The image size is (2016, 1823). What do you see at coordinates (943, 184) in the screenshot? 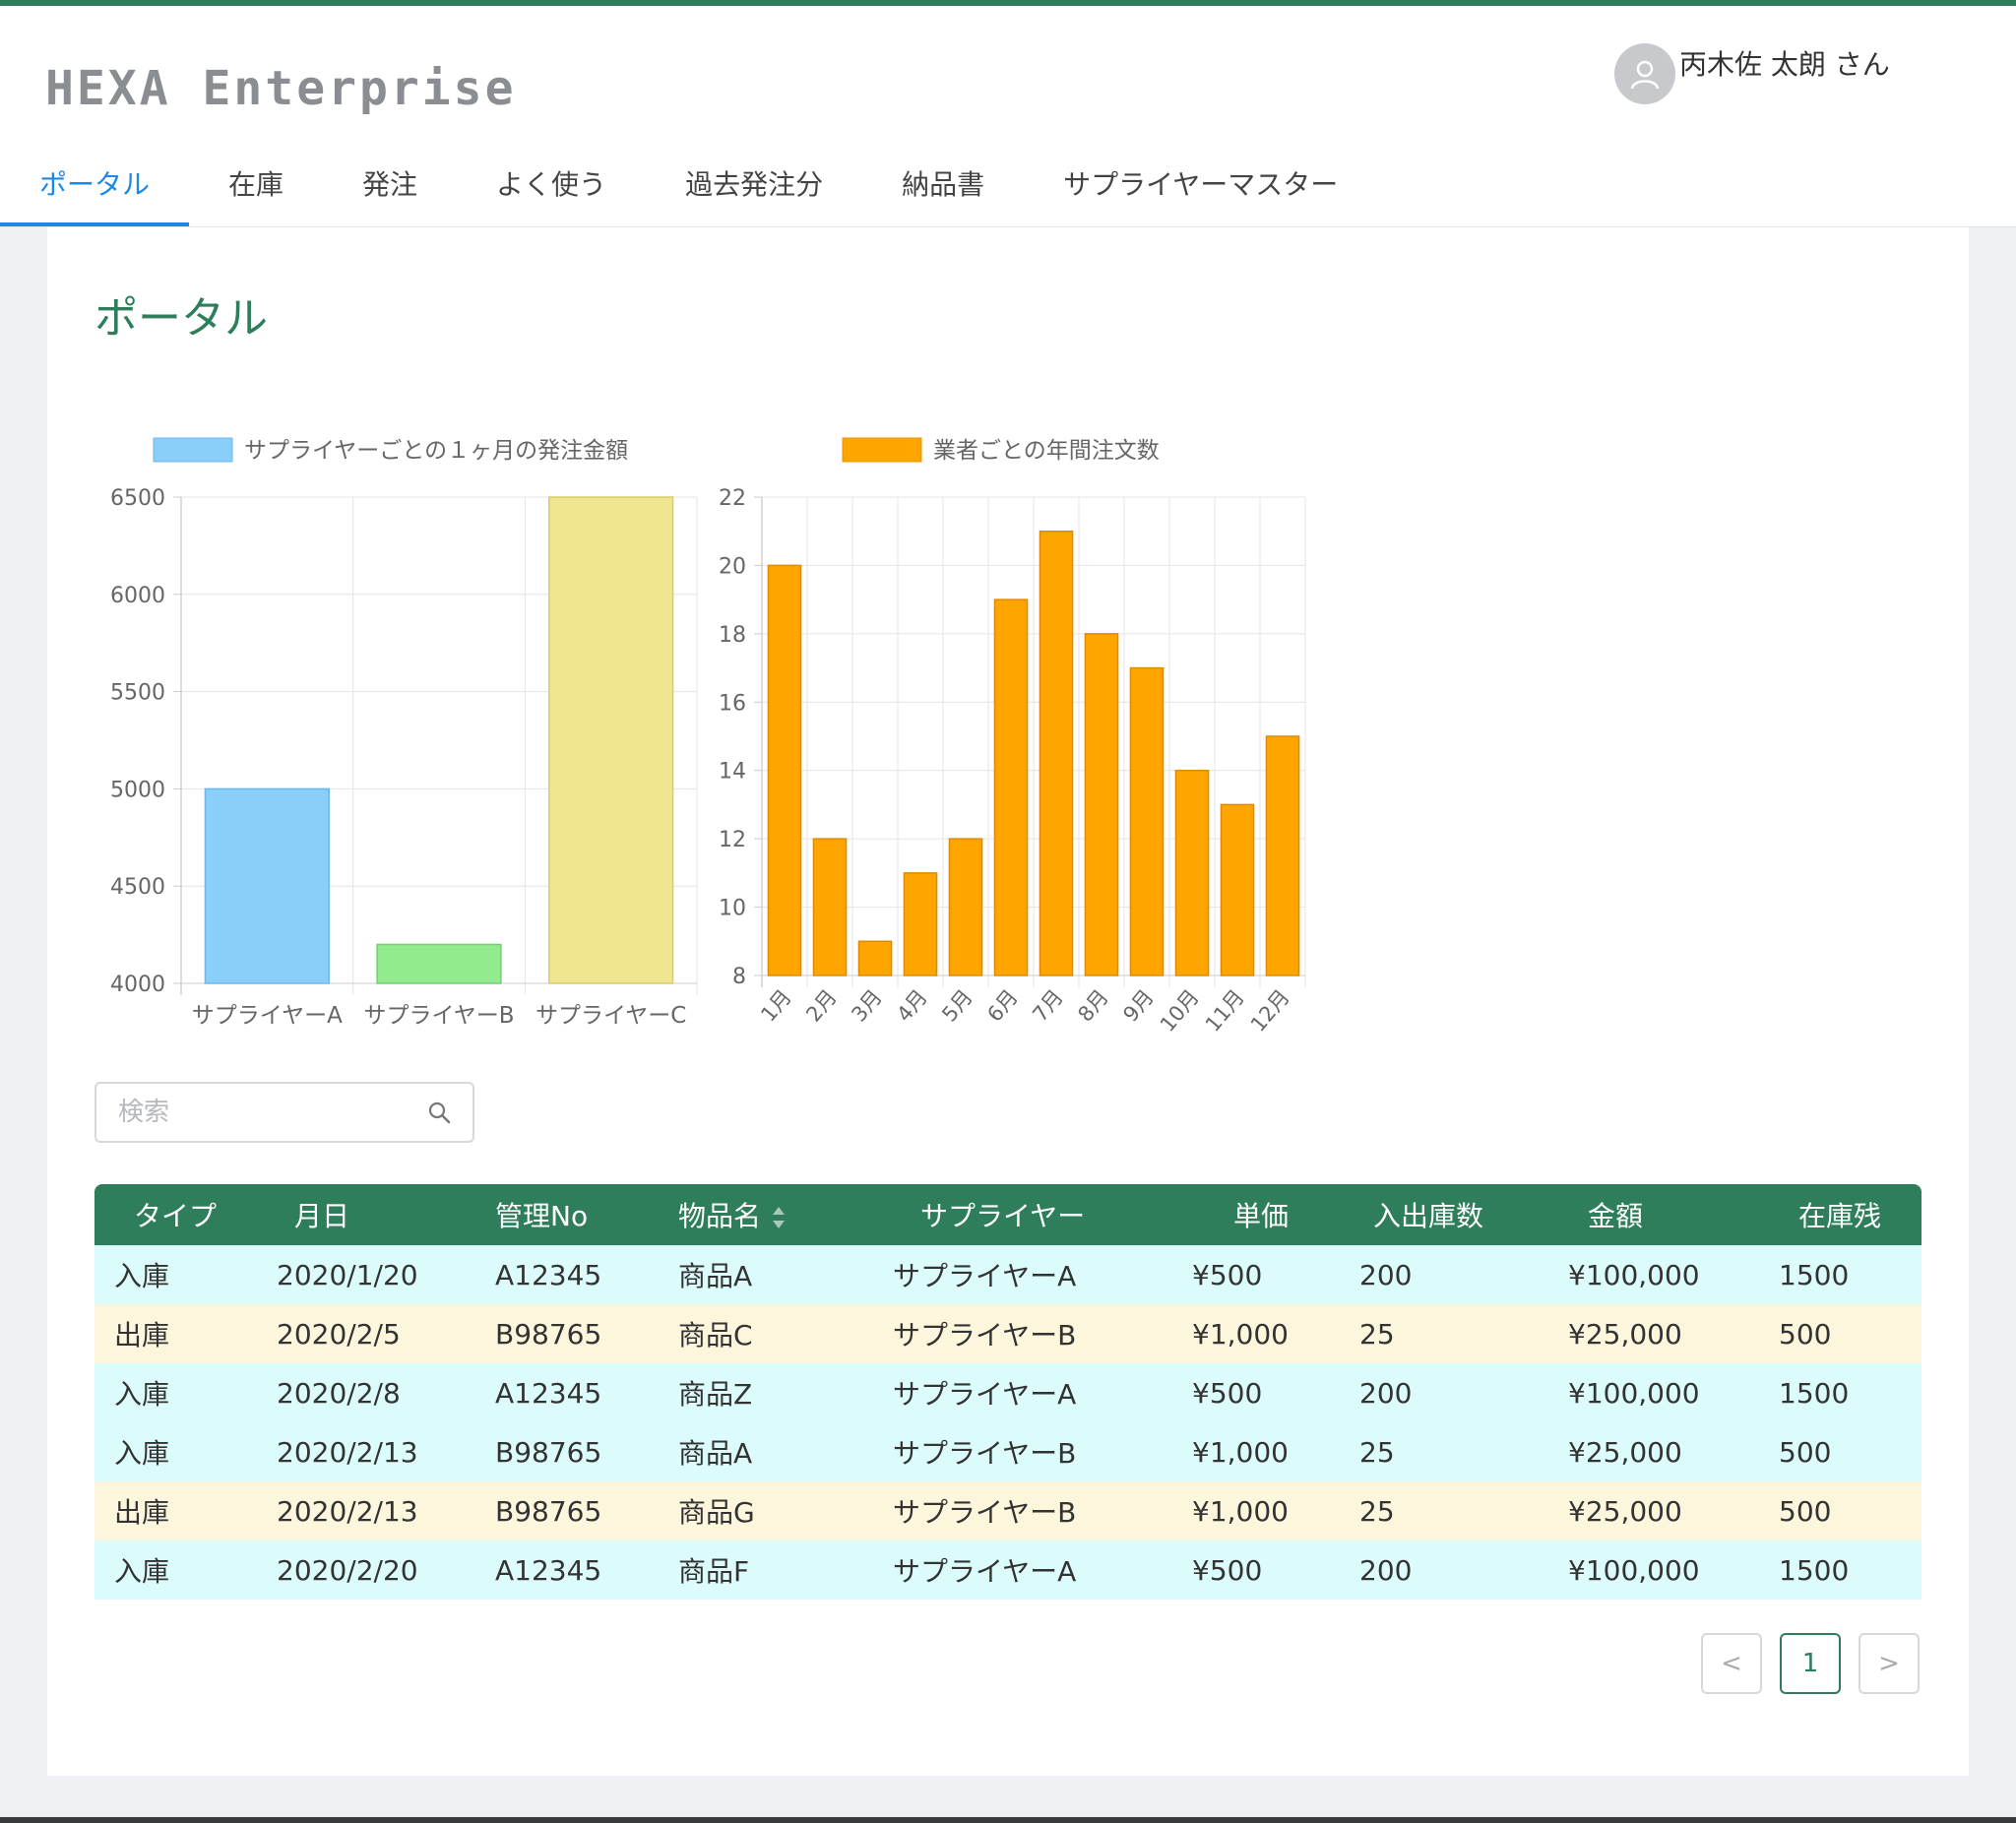
I see `tab-delivery-notes: 納品書` at bounding box center [943, 184].